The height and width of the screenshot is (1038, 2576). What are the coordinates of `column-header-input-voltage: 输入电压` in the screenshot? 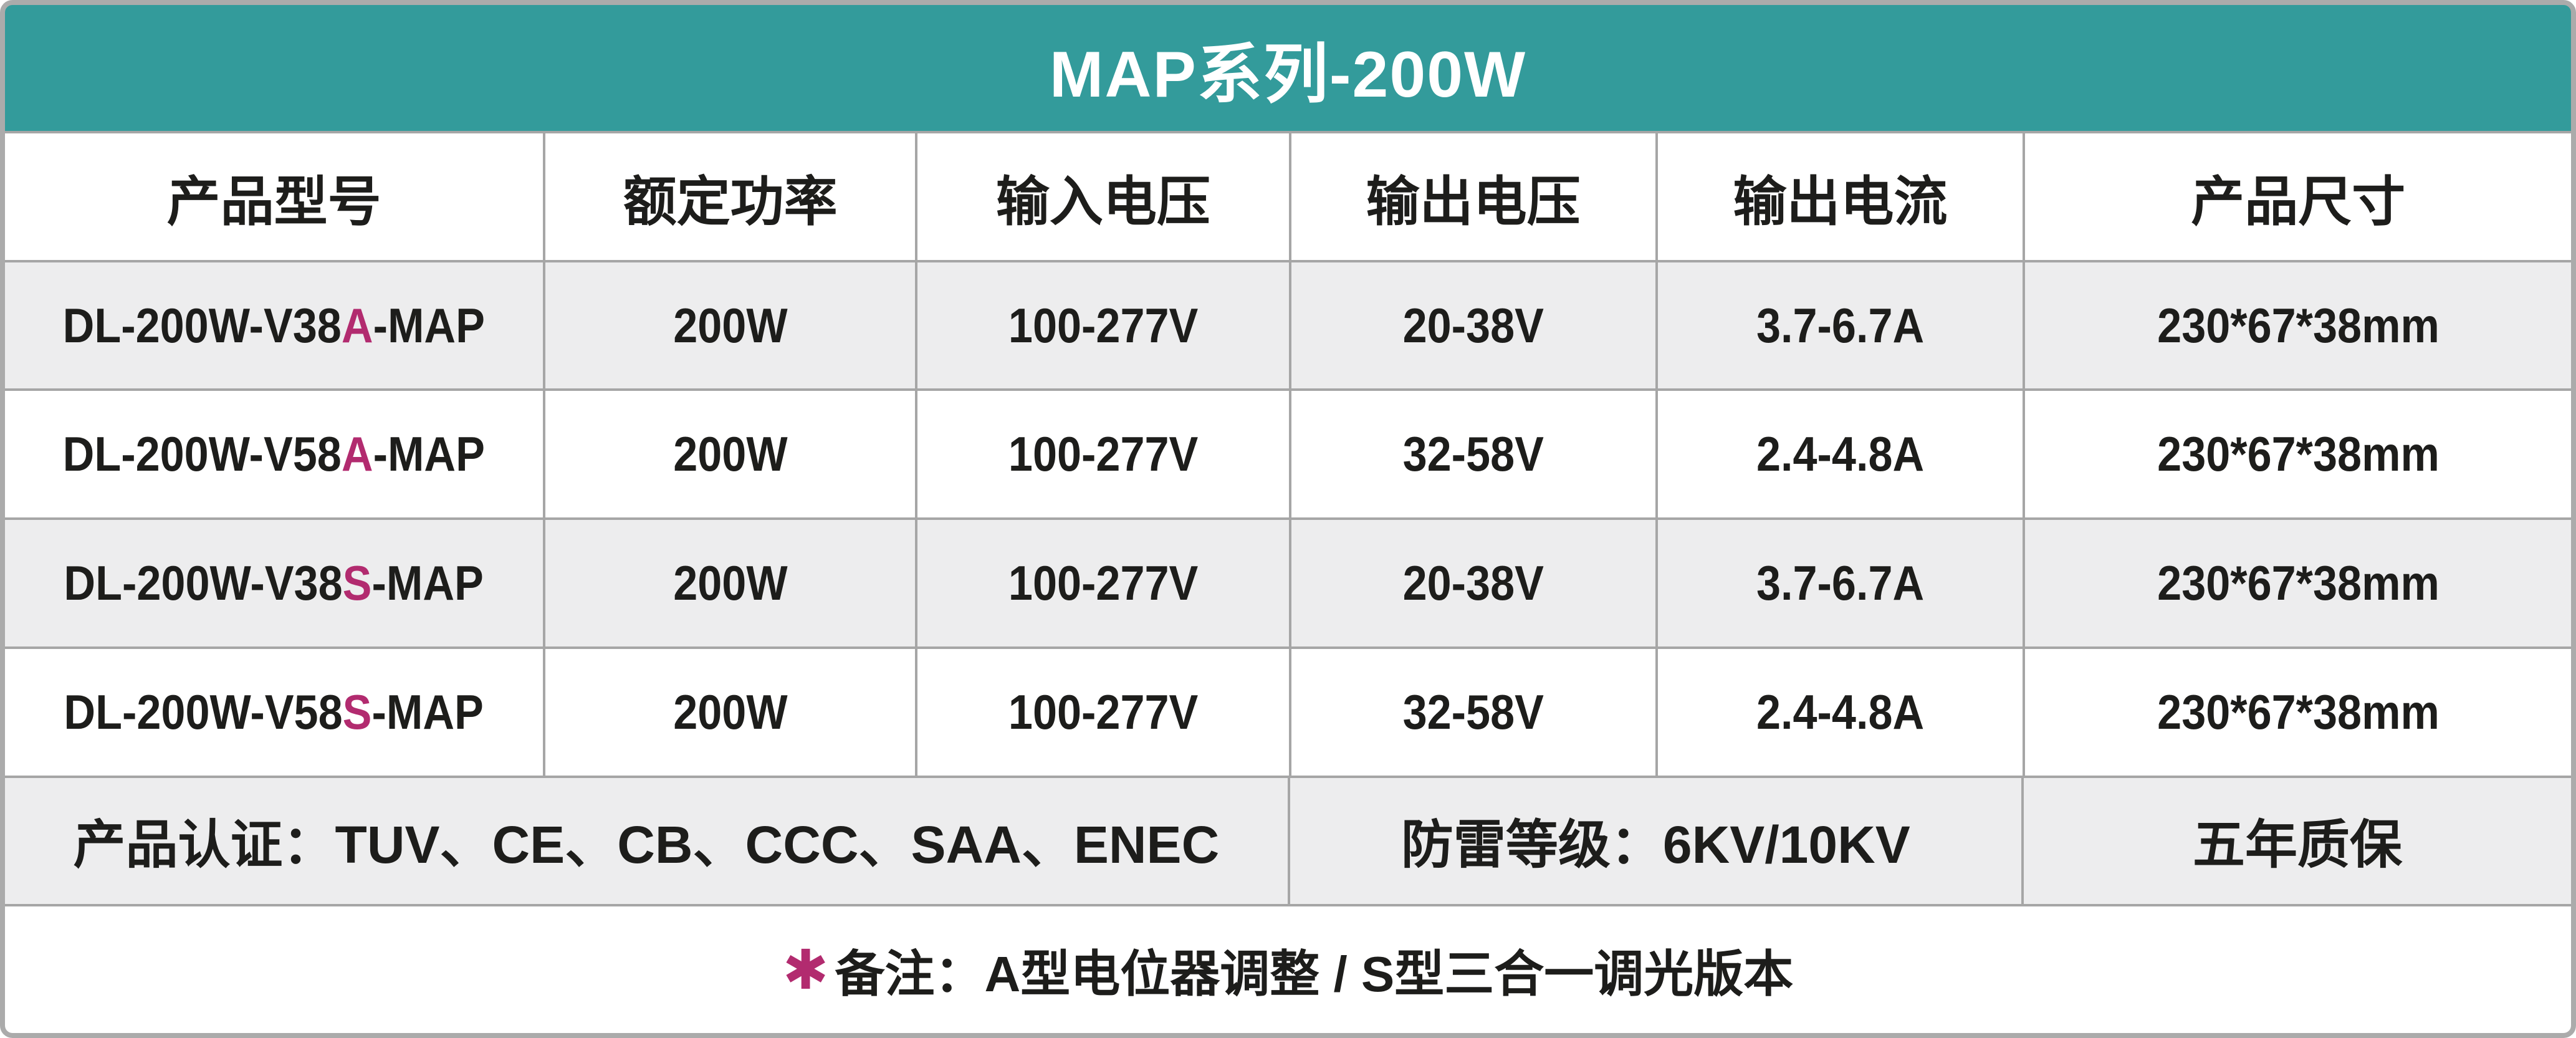 It's located at (1103, 196).